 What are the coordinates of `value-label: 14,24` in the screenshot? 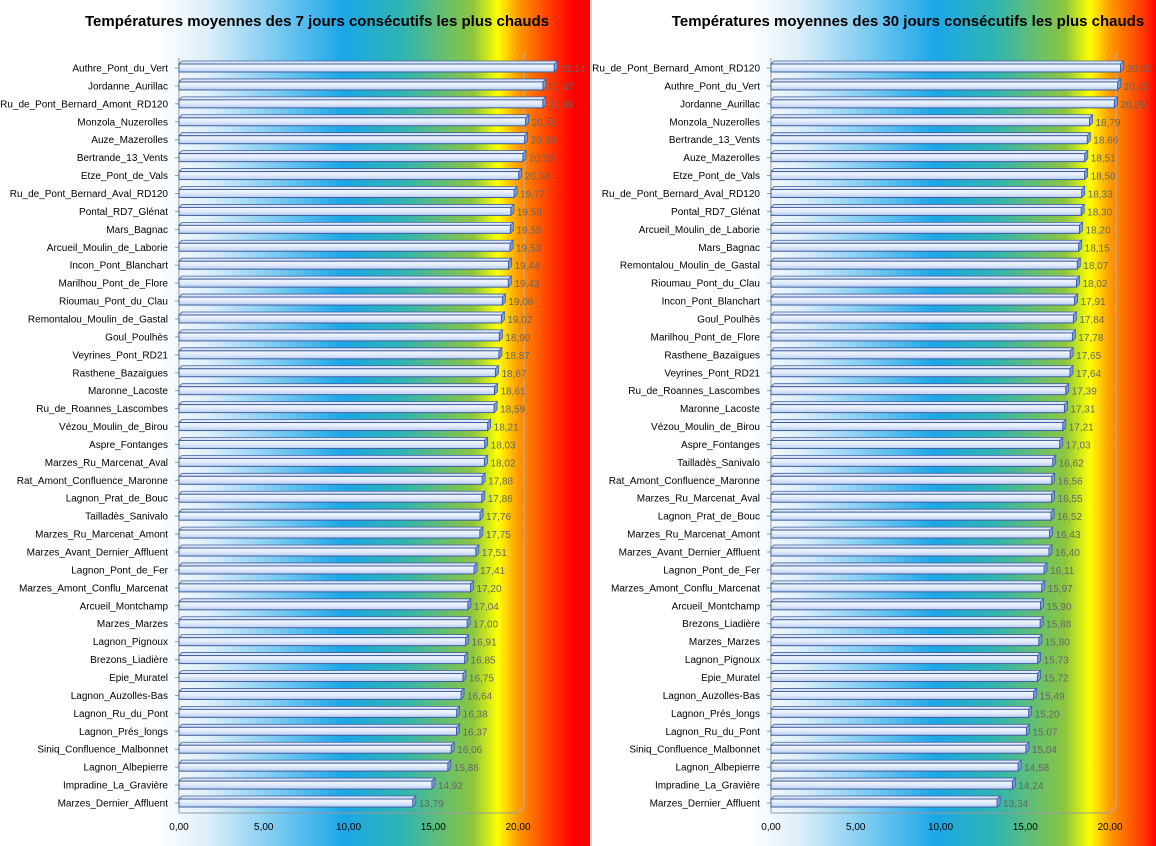 It's located at (1030, 786).